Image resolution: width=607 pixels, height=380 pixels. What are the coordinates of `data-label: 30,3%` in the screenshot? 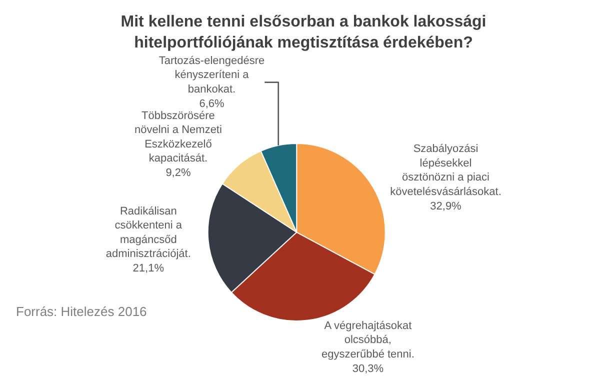 It's located at (368, 368).